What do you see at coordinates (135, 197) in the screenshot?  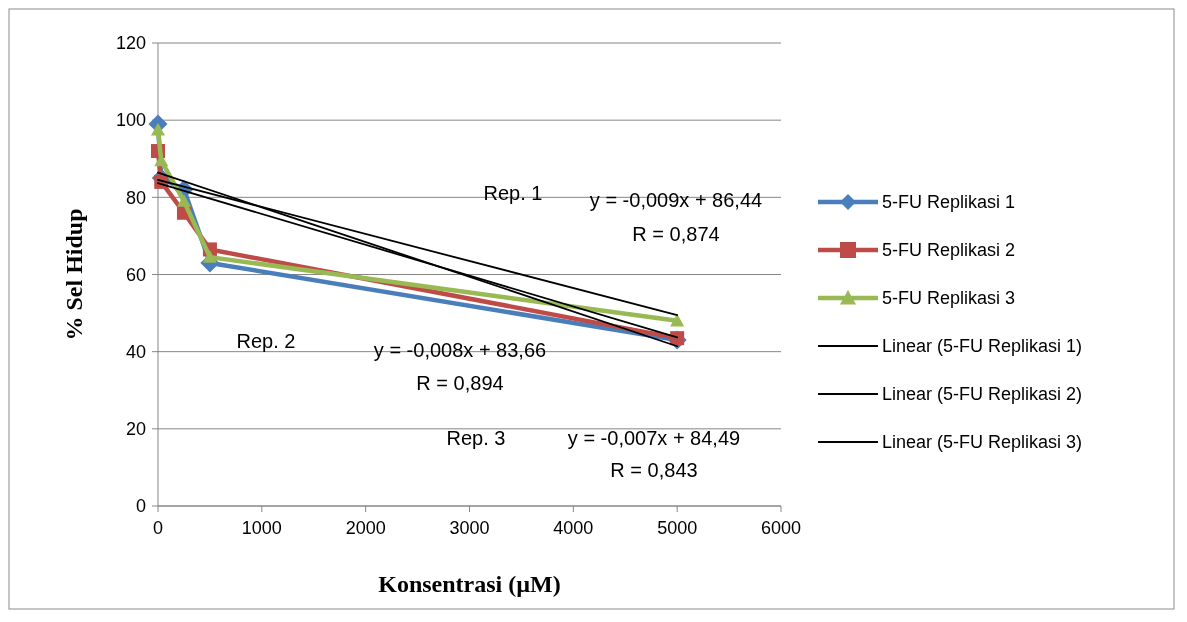 I see `y-tick-label: 80` at bounding box center [135, 197].